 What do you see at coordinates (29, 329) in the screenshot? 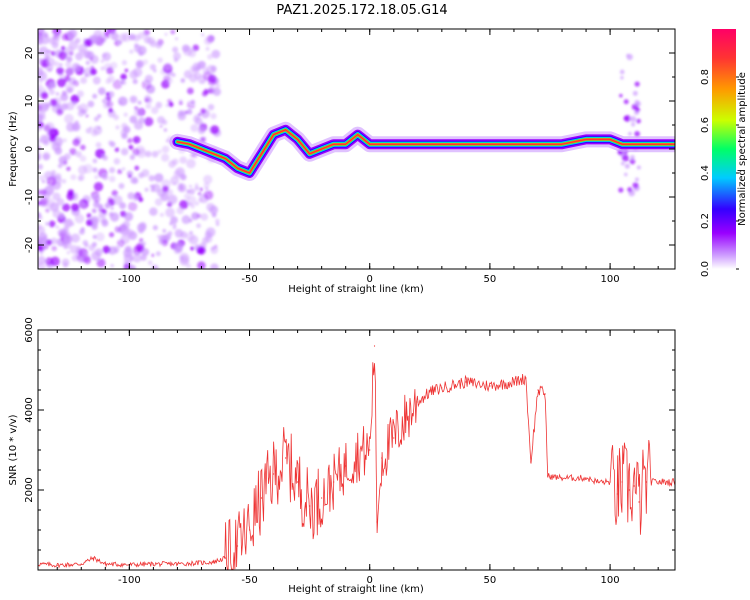
I see `snr-y-tick-label: 6000` at bounding box center [29, 329].